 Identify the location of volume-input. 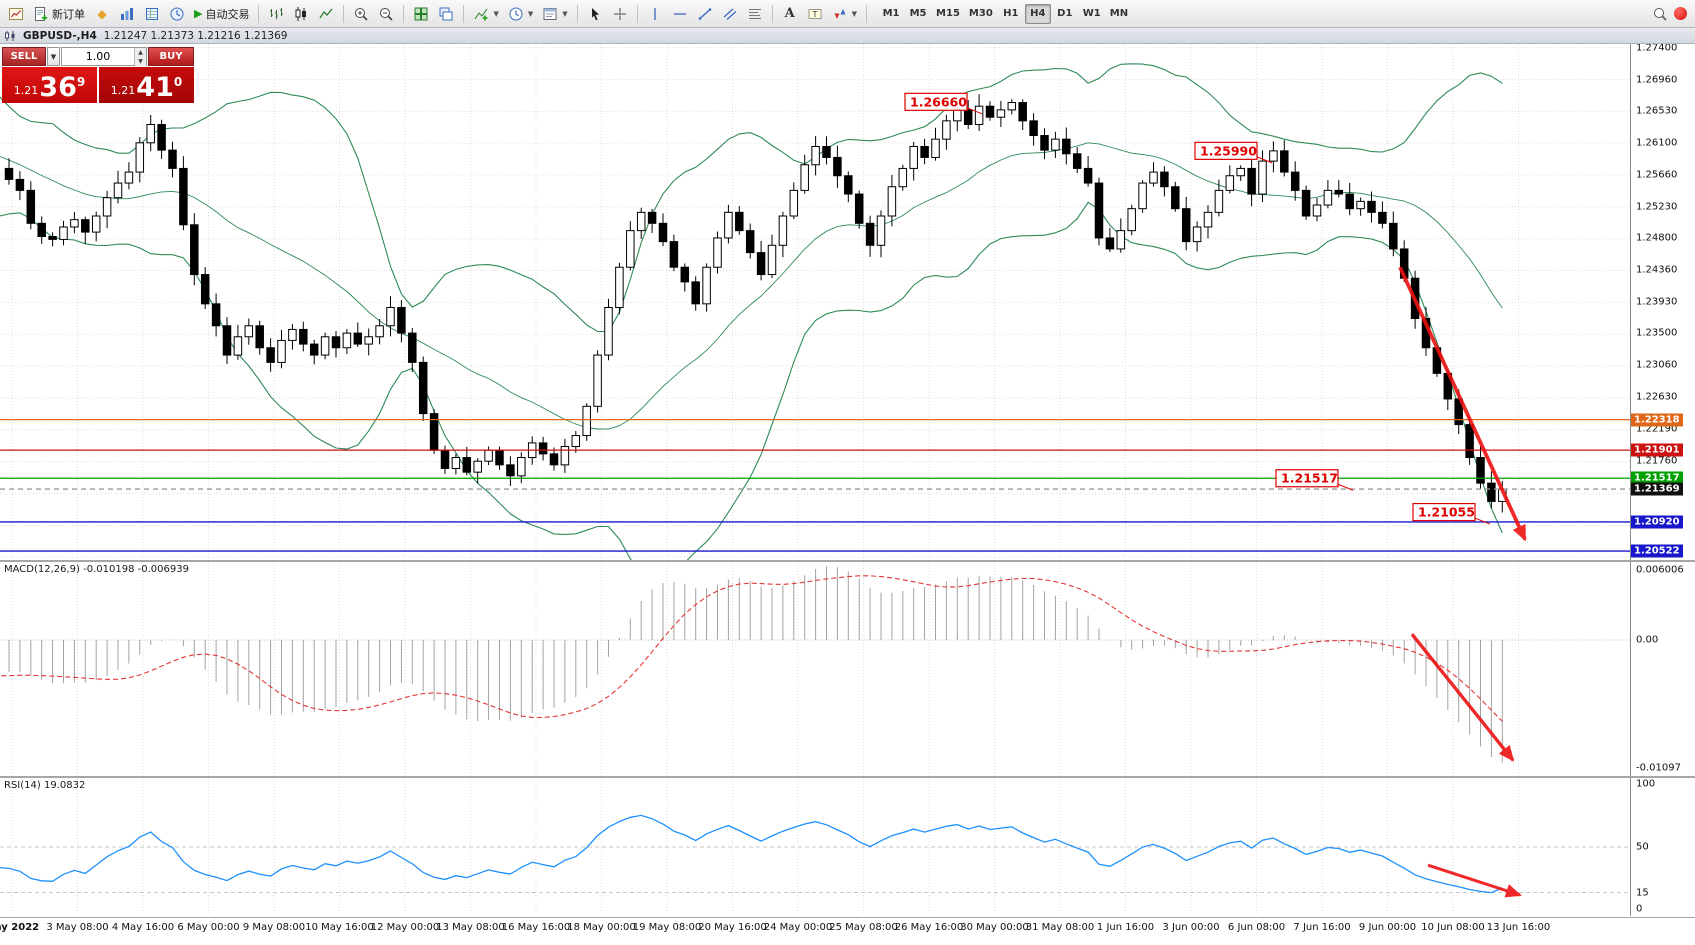
(98, 56).